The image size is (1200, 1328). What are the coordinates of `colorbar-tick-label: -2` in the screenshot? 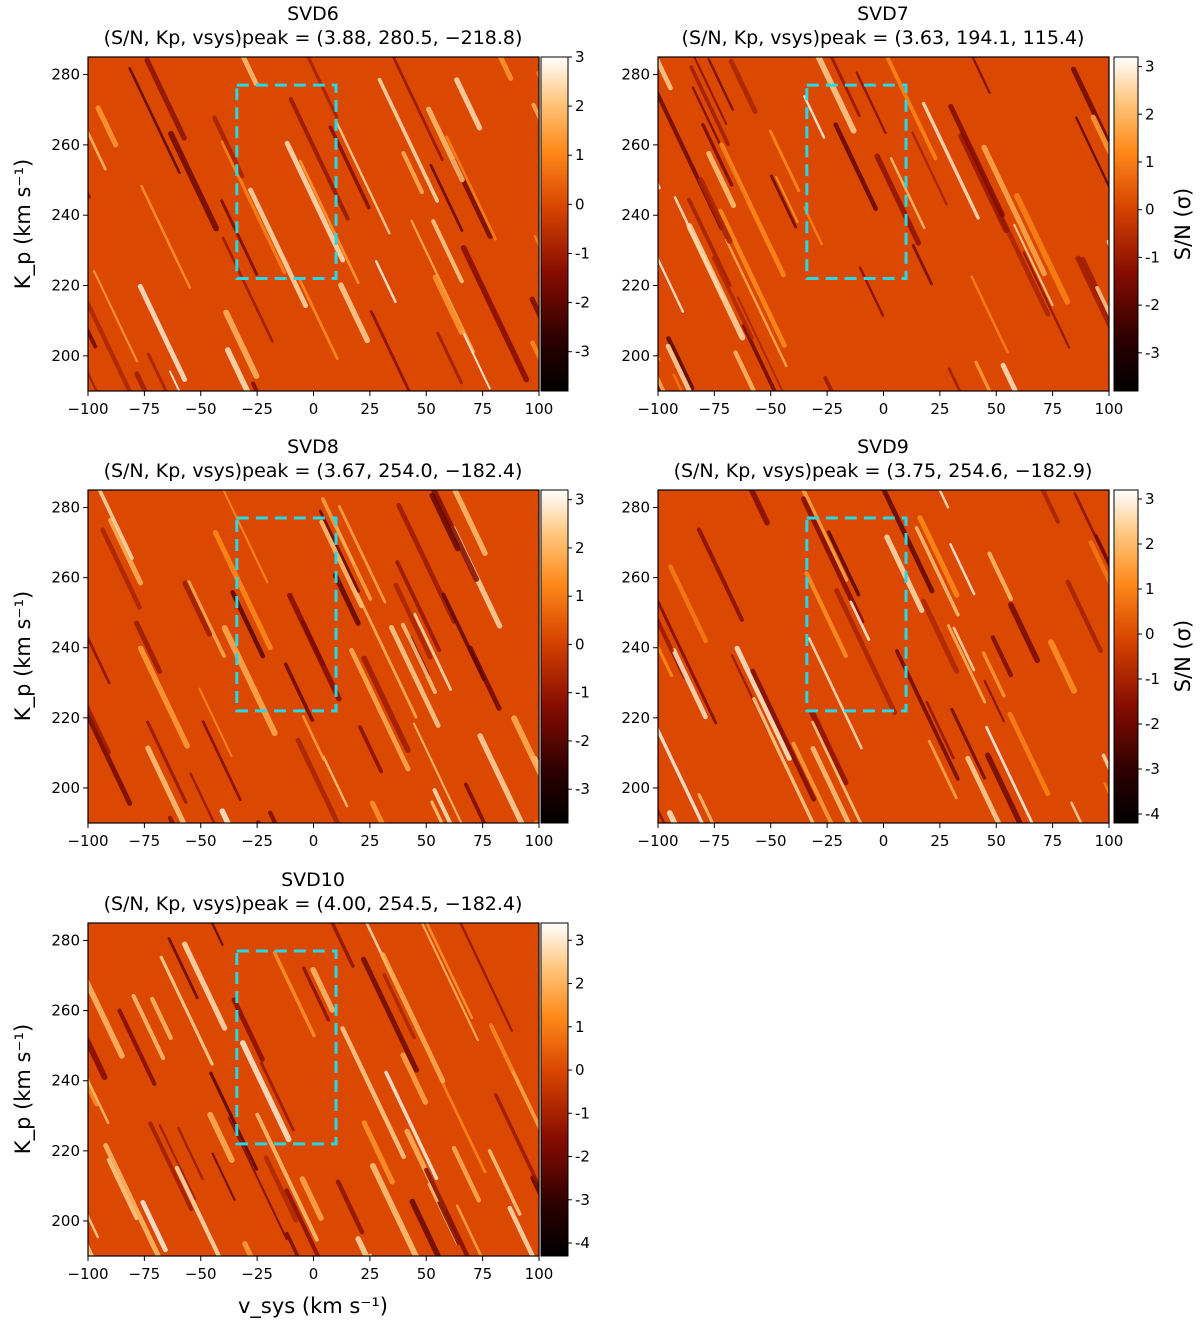 It's located at (582, 303).